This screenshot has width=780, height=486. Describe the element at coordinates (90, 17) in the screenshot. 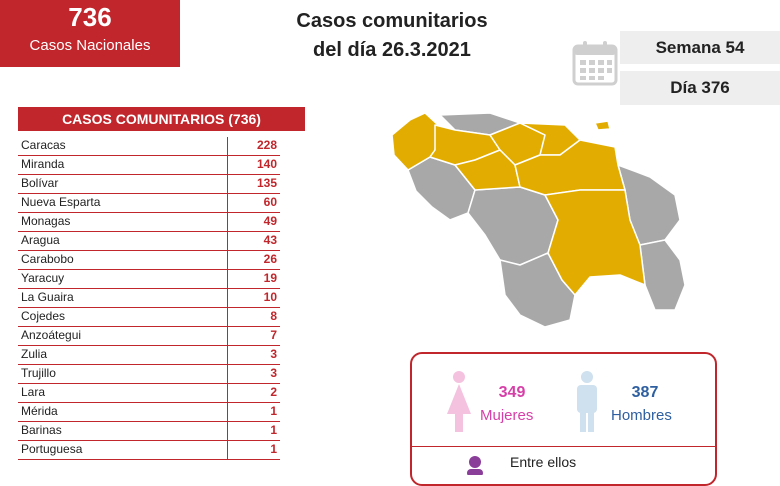

I see `national-cases-count: 736` at that location.